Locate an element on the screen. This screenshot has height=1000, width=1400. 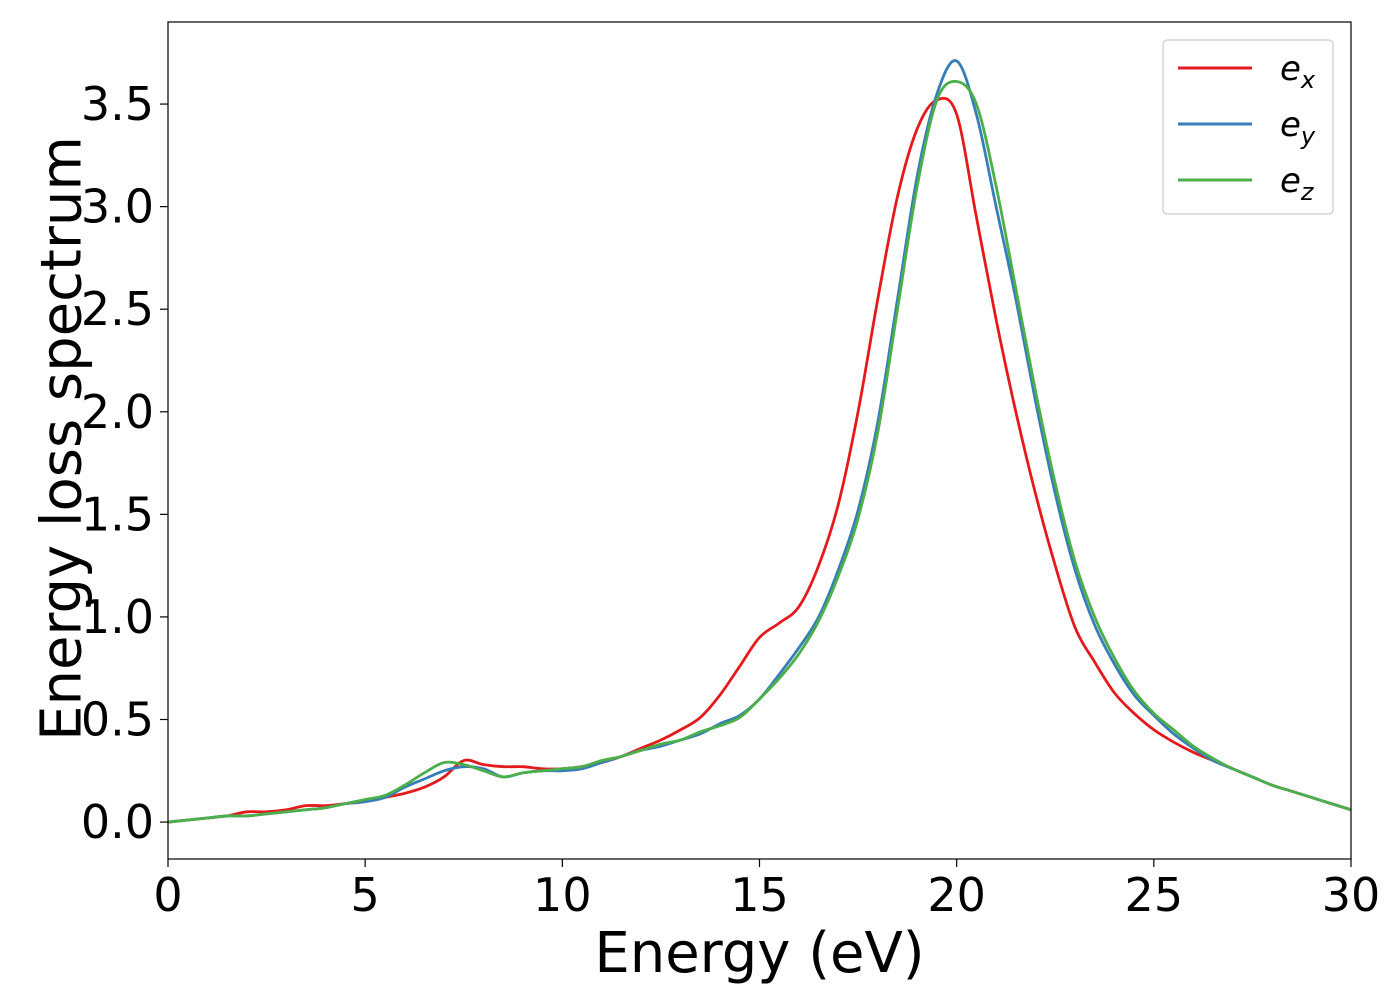
y-tick-label: 0.0 is located at coordinates (117, 822).